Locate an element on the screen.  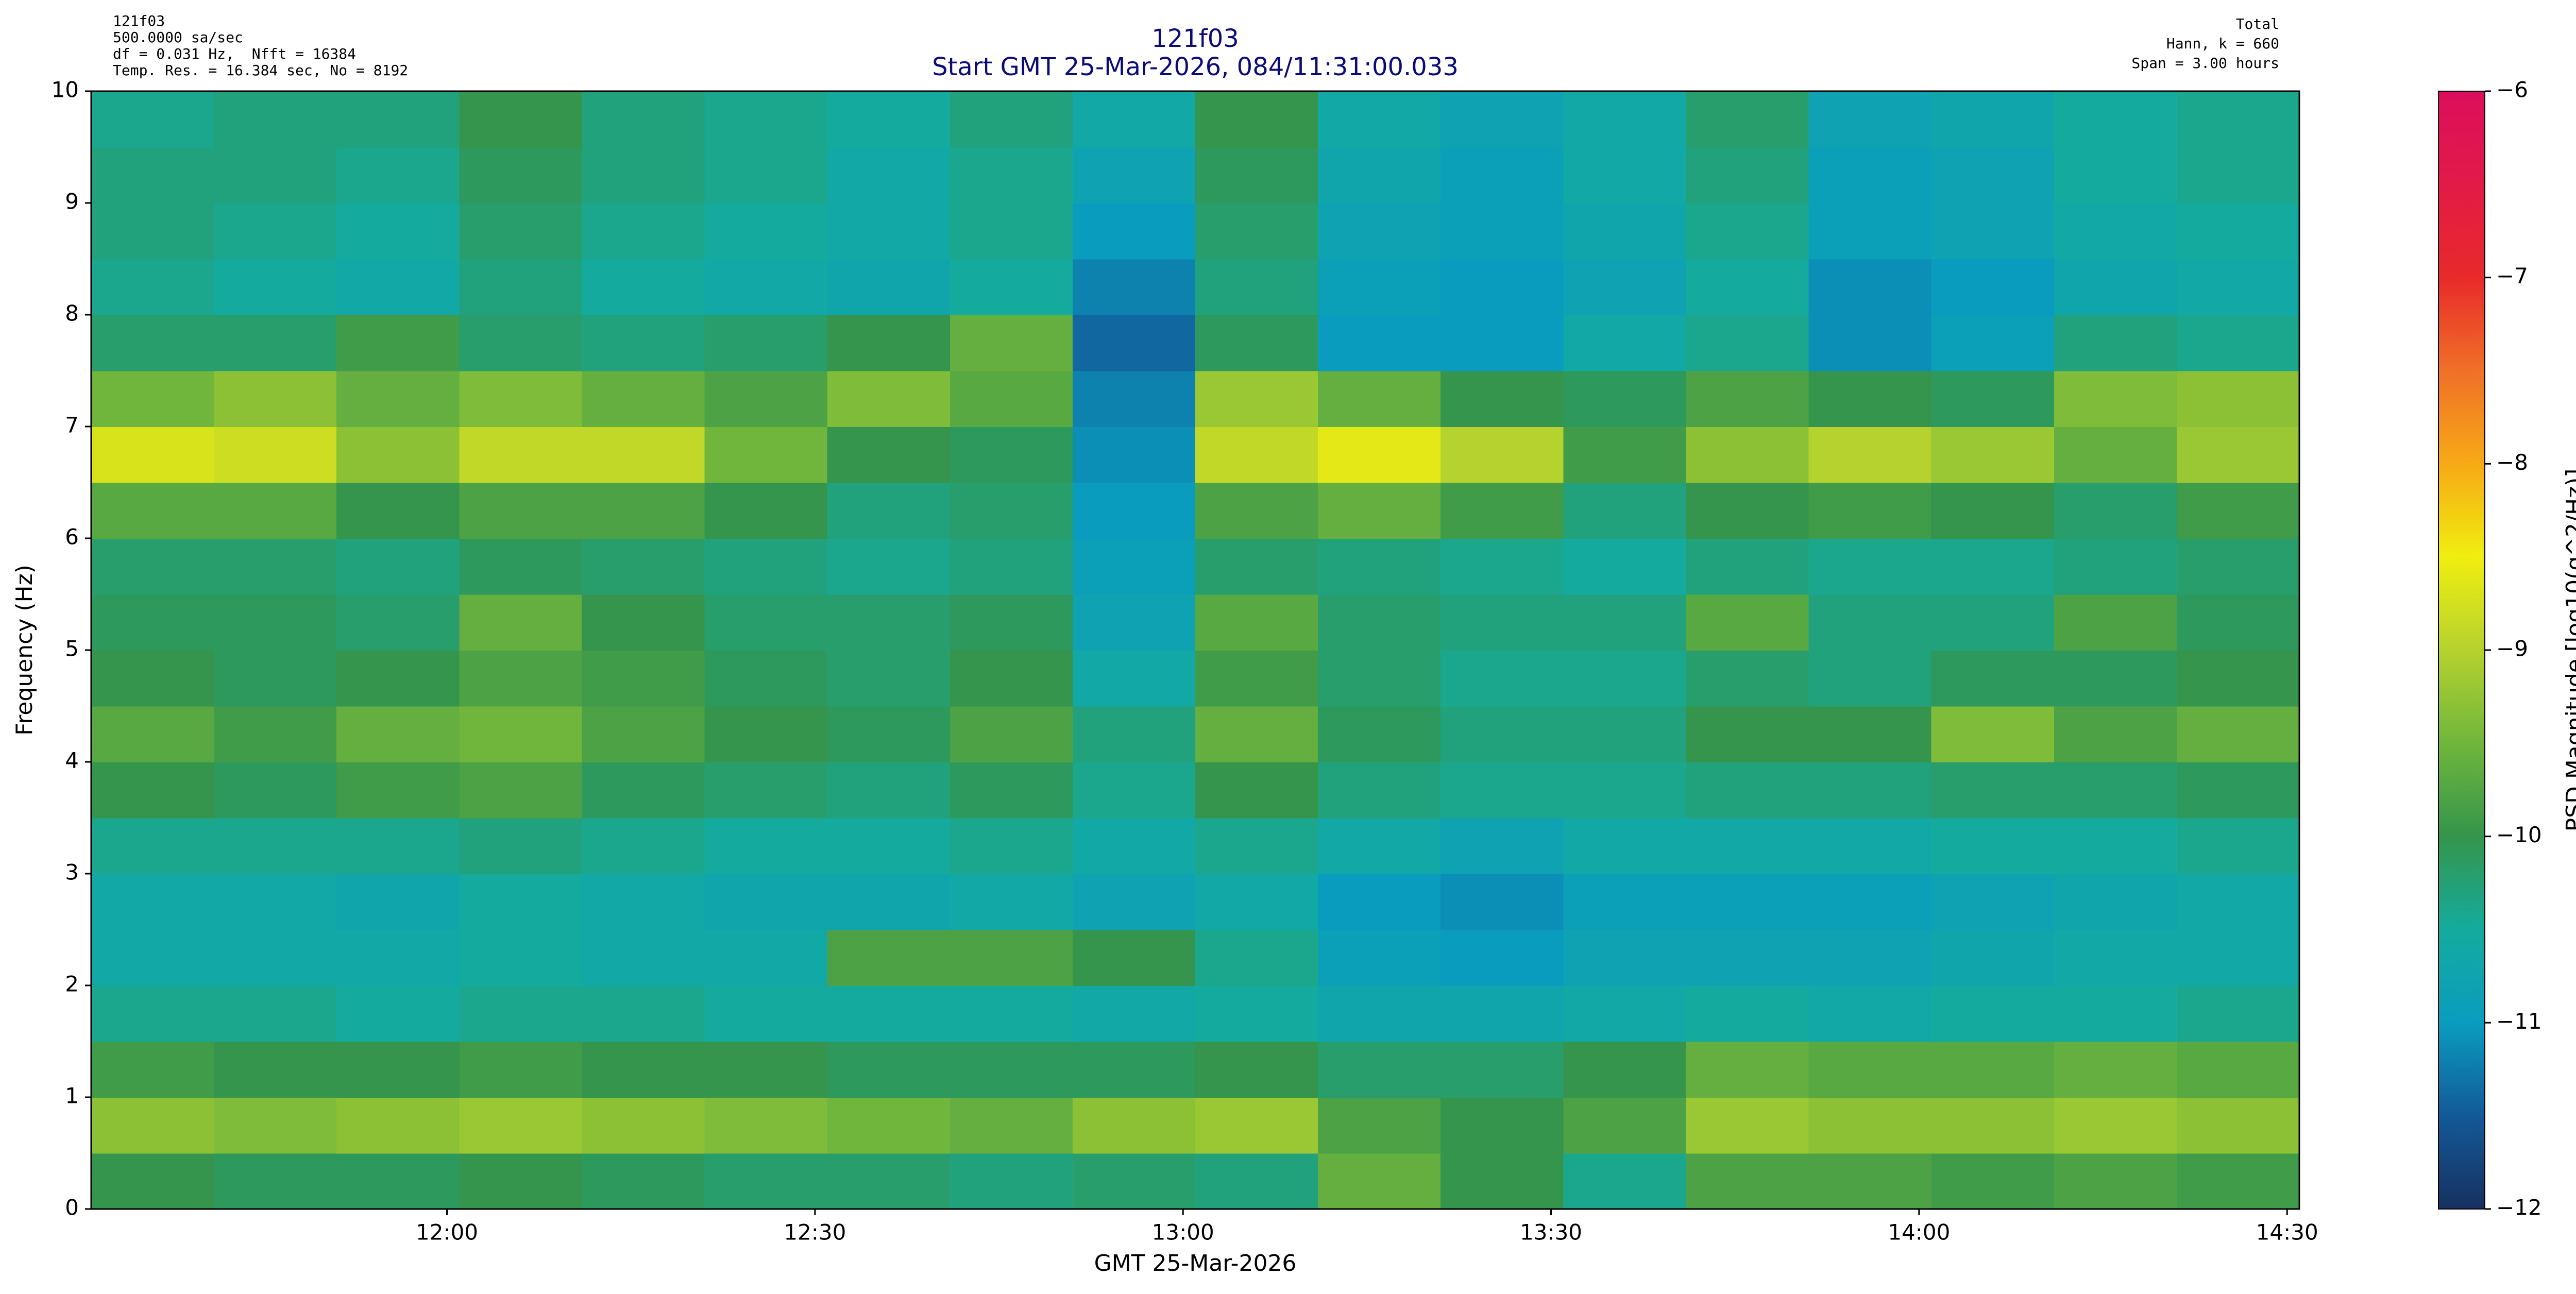
y-tick-label: 2 is located at coordinates (72, 984).